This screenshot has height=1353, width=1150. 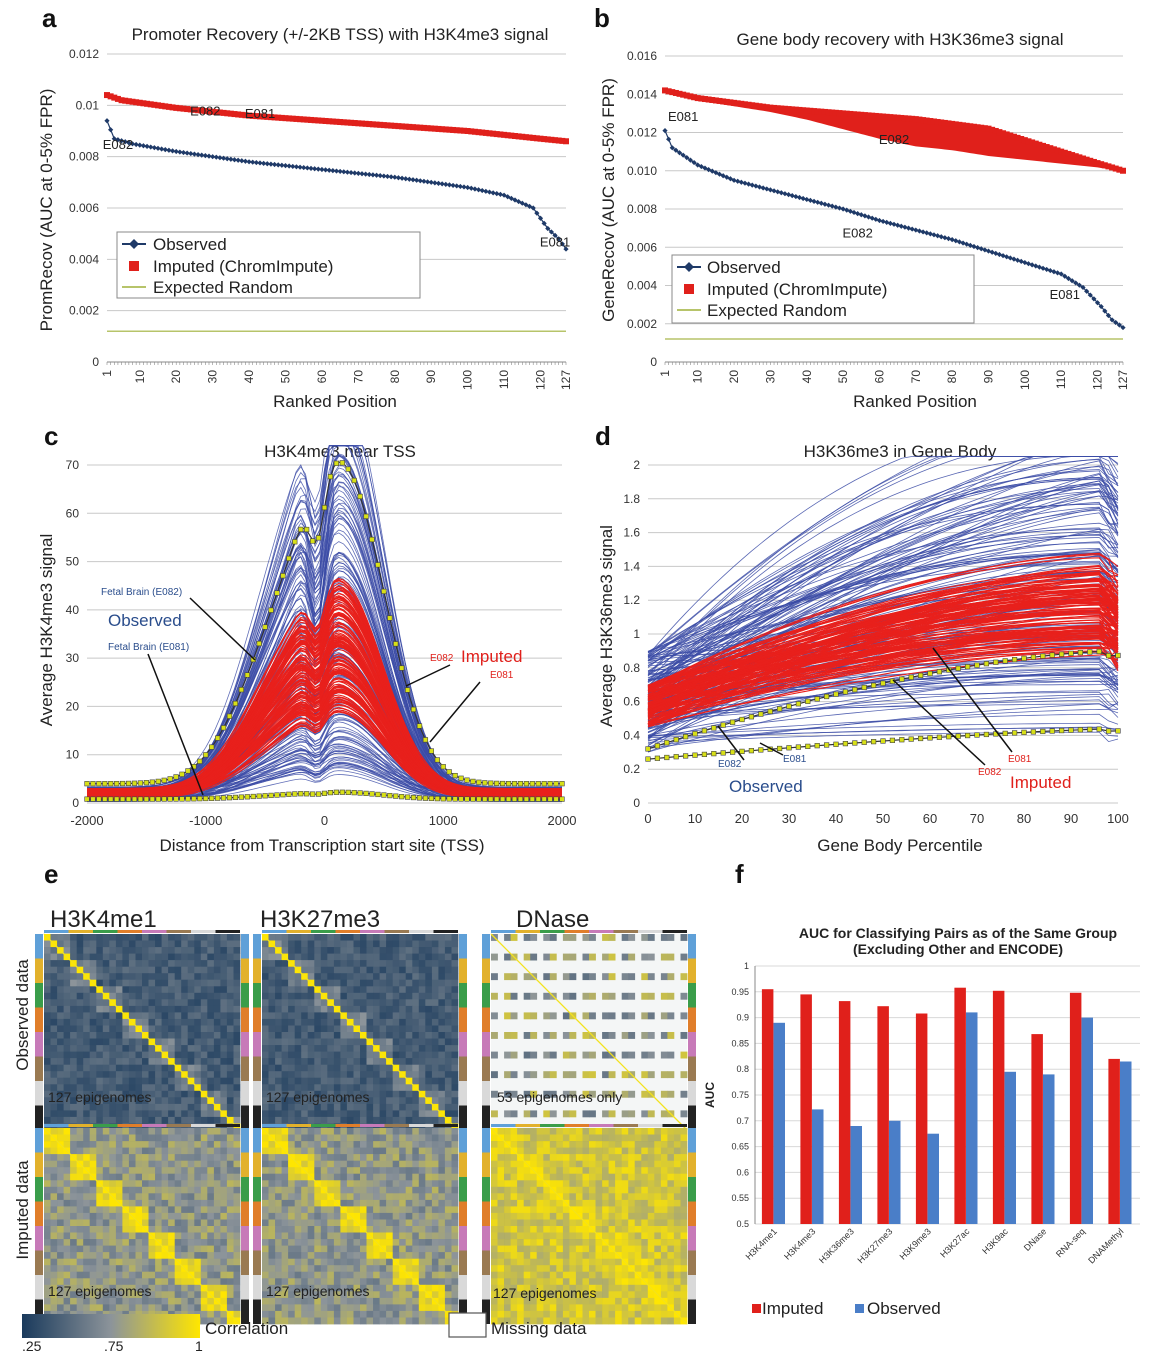 What do you see at coordinates (324, 715) in the screenshot?
I see `c-imputed-line` at bounding box center [324, 715].